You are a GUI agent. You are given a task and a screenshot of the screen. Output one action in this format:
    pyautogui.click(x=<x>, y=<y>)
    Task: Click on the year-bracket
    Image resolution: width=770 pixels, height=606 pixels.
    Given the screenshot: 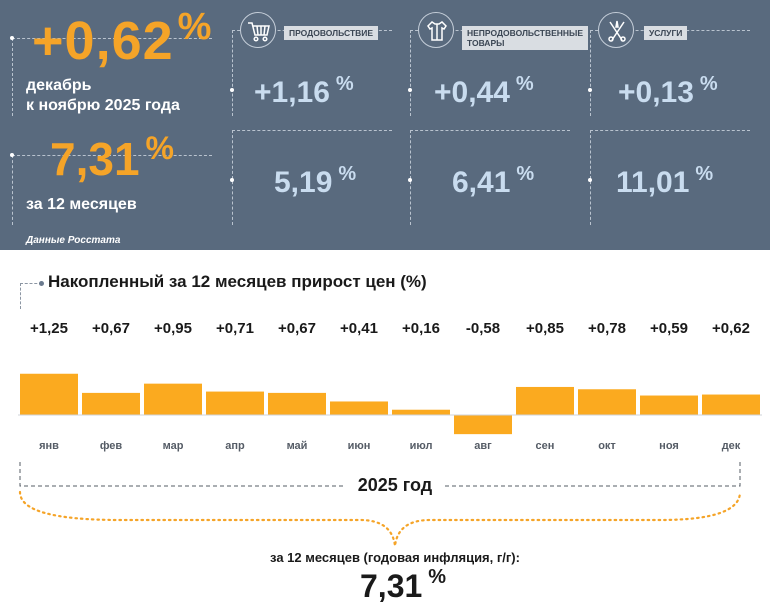 What is the action you would take?
    pyautogui.click(x=380, y=474)
    